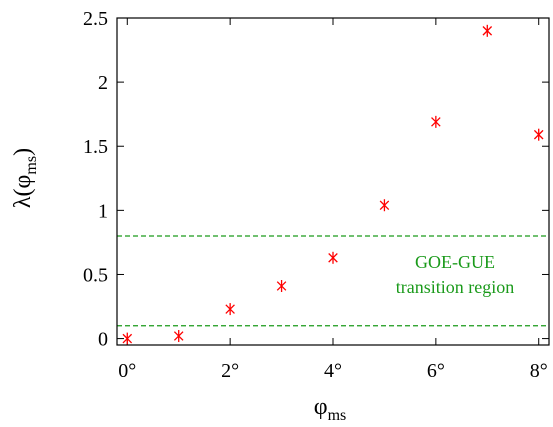 The image size is (553, 427). I want to click on annotation-line-2: transition region, so click(455, 287).